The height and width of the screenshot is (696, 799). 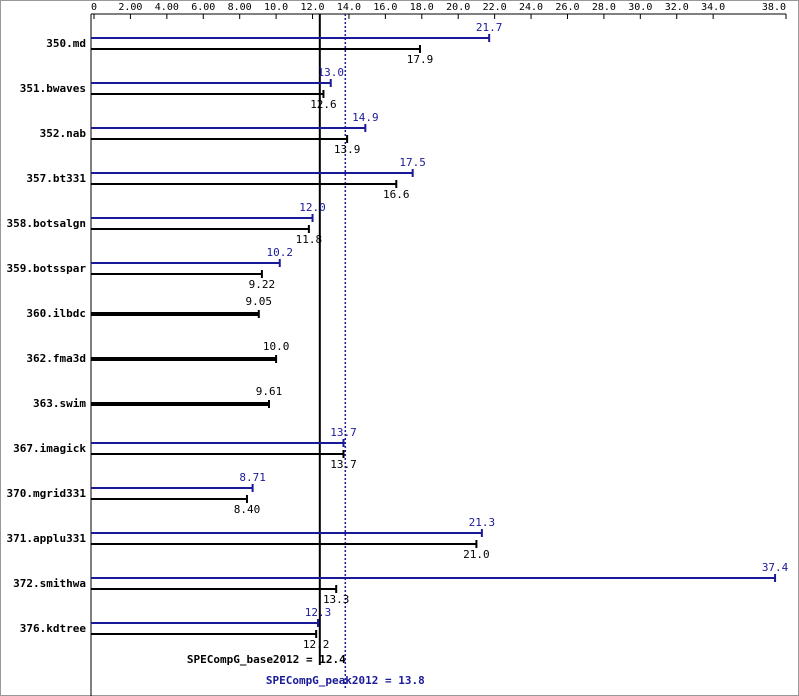 What do you see at coordinates (47, 493) in the screenshot?
I see `category-label: 370.mgrid331` at bounding box center [47, 493].